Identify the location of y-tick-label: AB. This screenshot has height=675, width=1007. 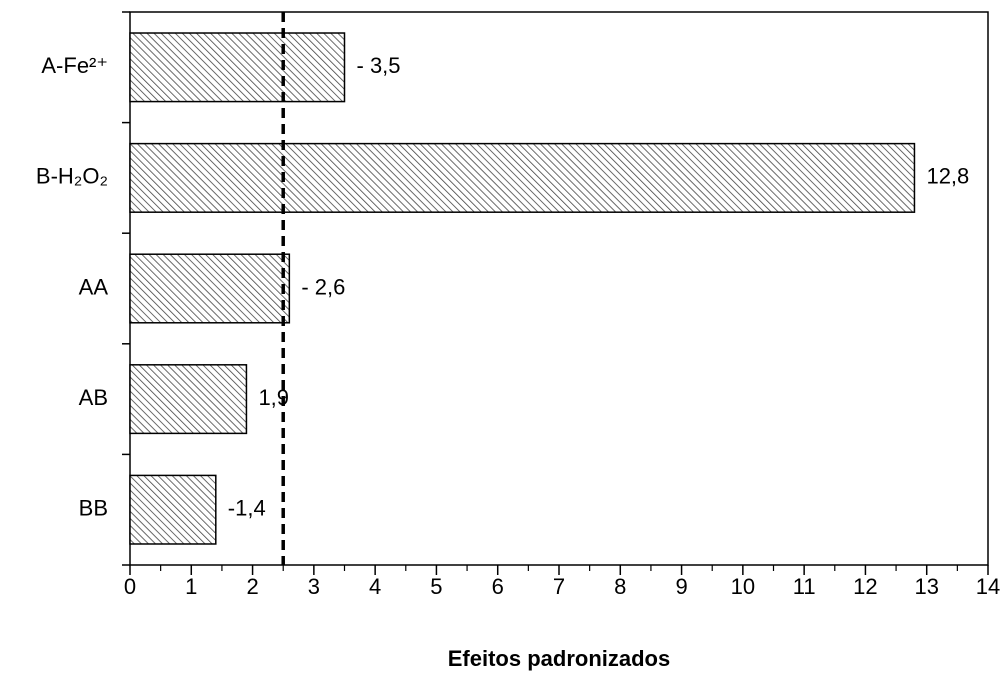
(93, 397).